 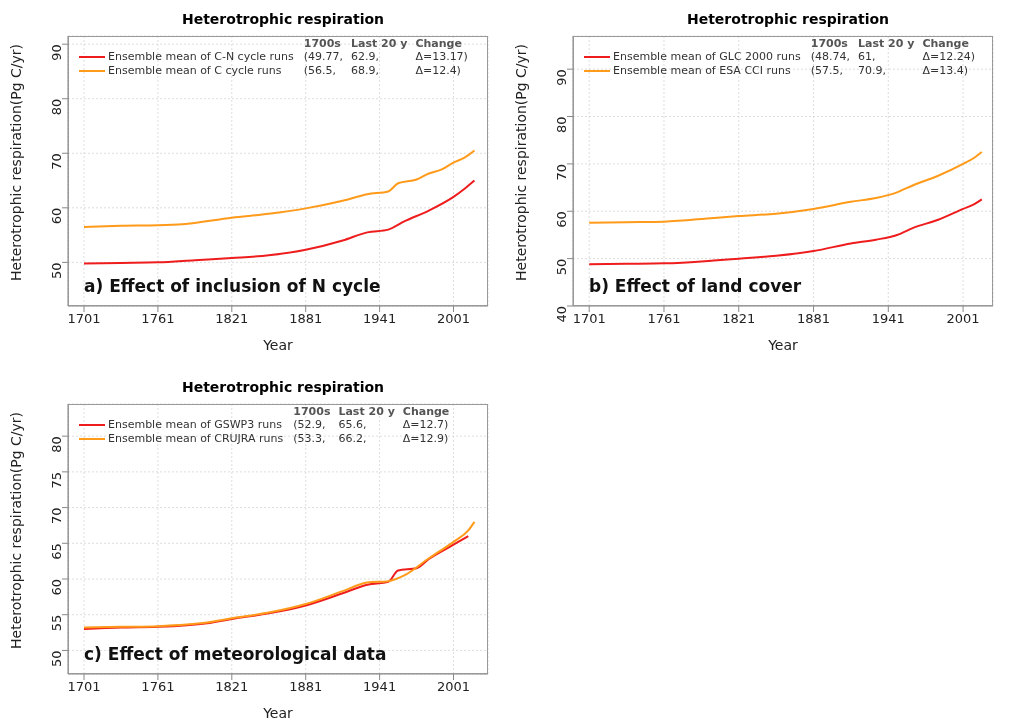 What do you see at coordinates (56, 551) in the screenshot?
I see `y-tick-label: 65` at bounding box center [56, 551].